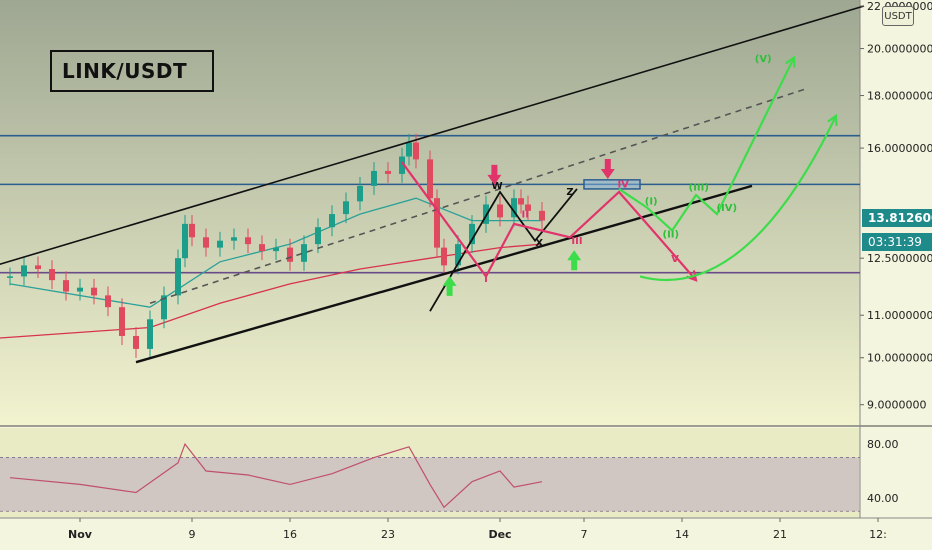  What do you see at coordinates (832, 119) in the screenshot?
I see `green-curve-arrowhead` at bounding box center [832, 119].